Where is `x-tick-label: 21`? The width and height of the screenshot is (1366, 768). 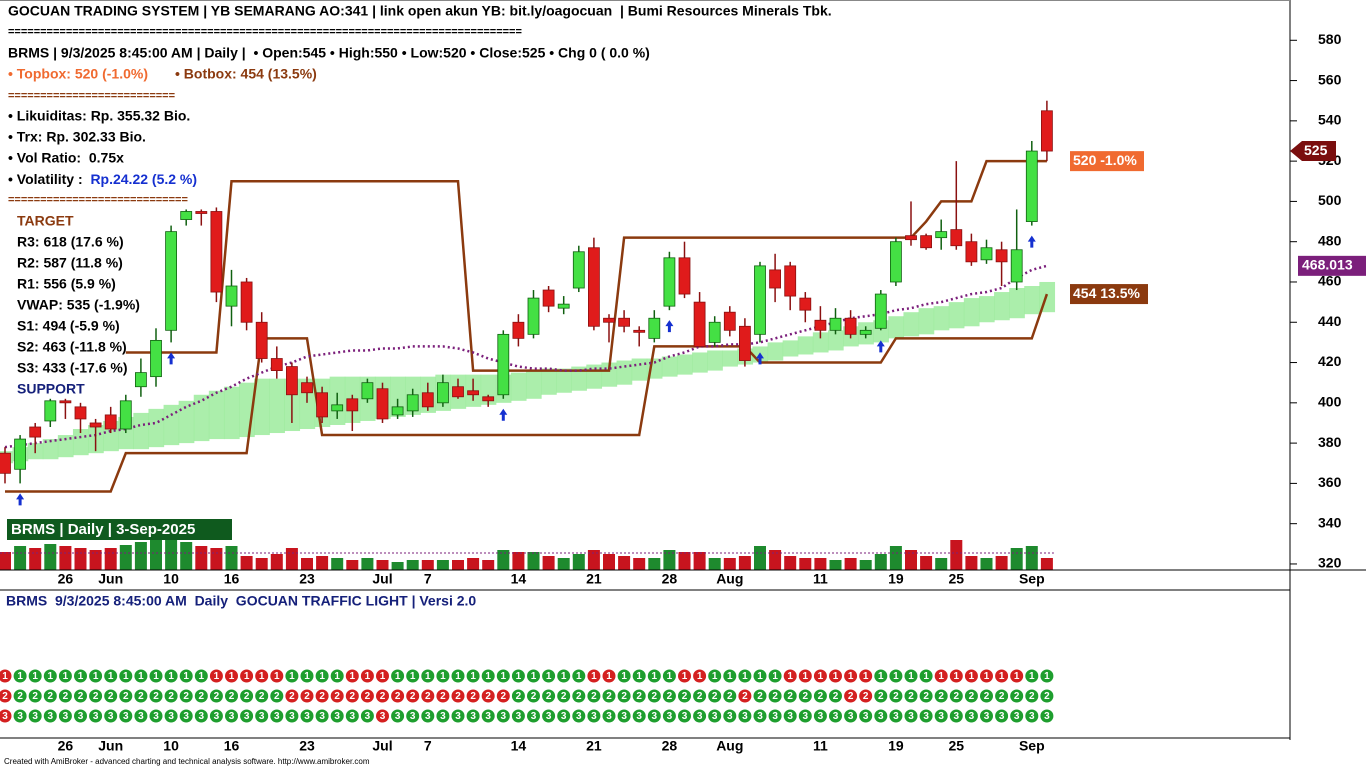
x-tick-label: 21 is located at coordinates (594, 746).